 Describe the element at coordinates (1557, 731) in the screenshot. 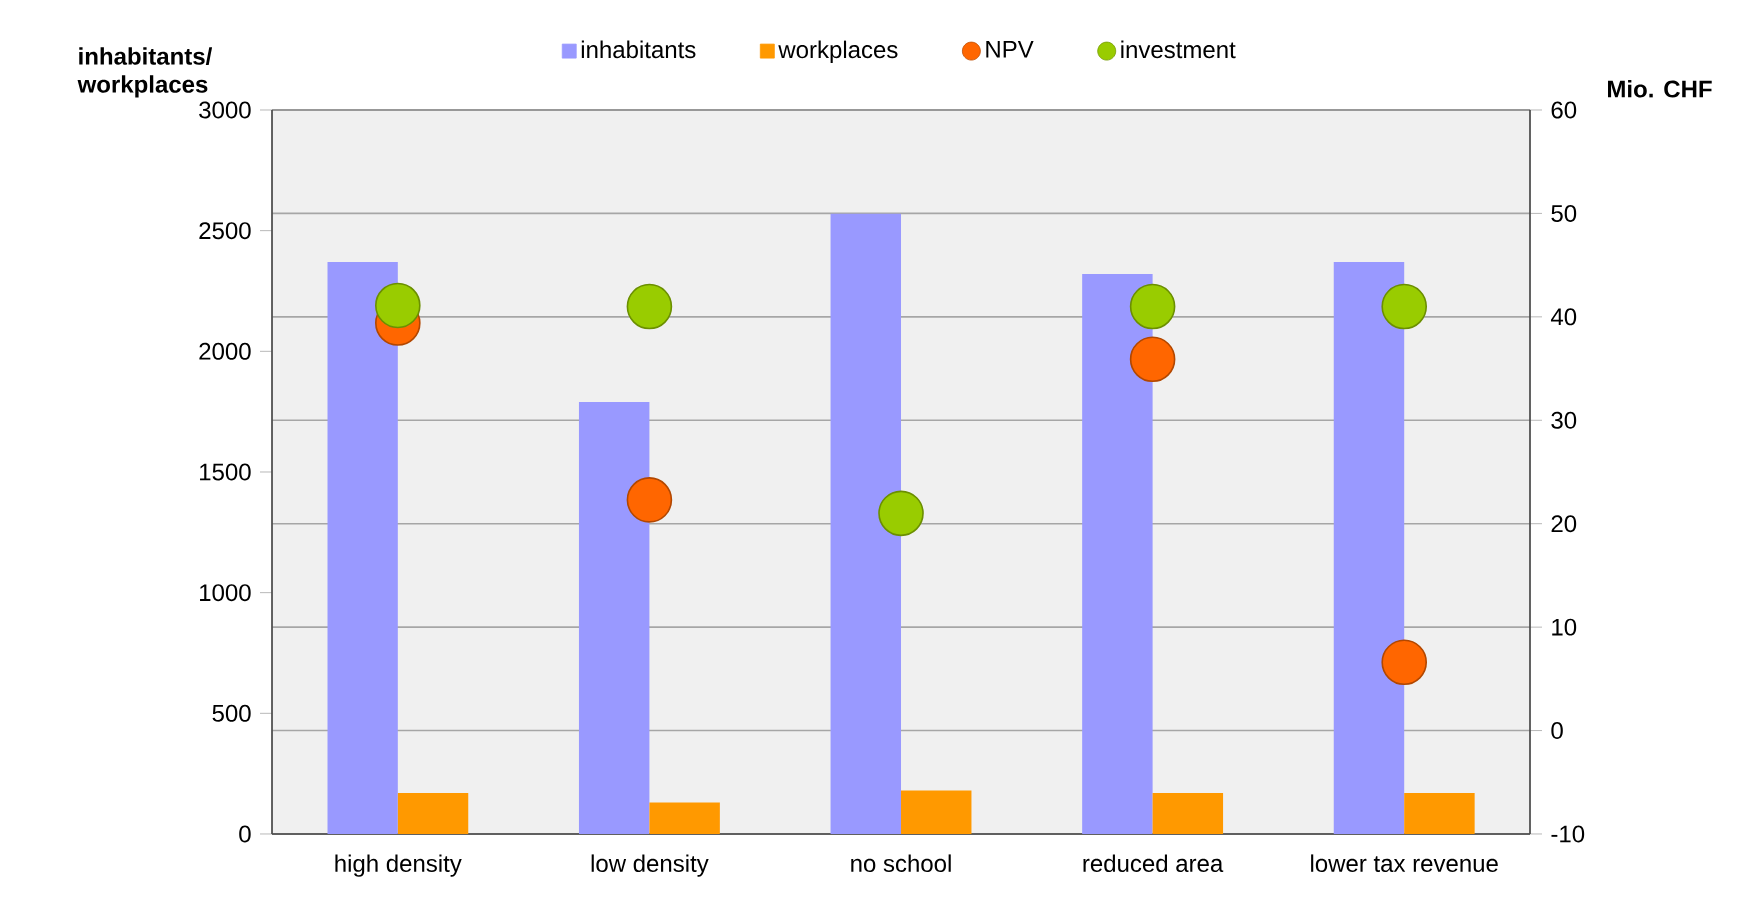

I see `y2-tick-label: 0` at that location.